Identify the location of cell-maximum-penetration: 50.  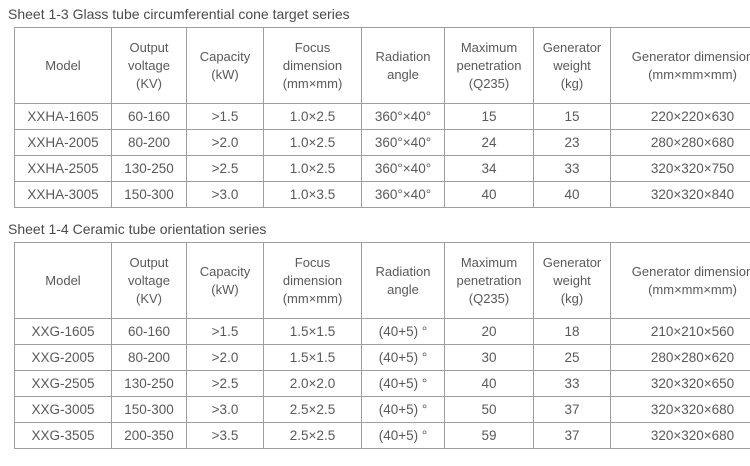
(489, 410).